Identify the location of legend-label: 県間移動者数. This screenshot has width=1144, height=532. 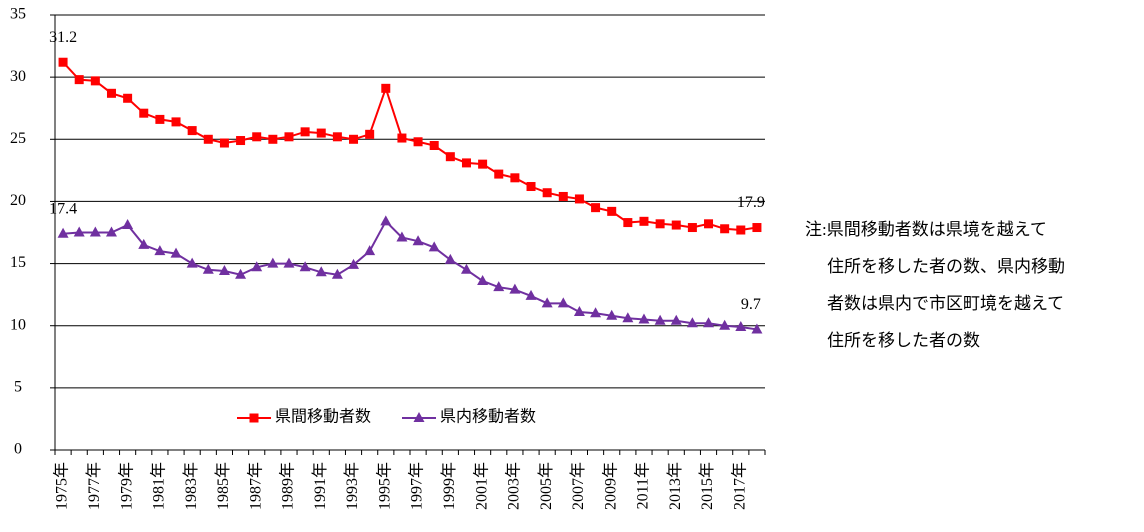
(323, 417).